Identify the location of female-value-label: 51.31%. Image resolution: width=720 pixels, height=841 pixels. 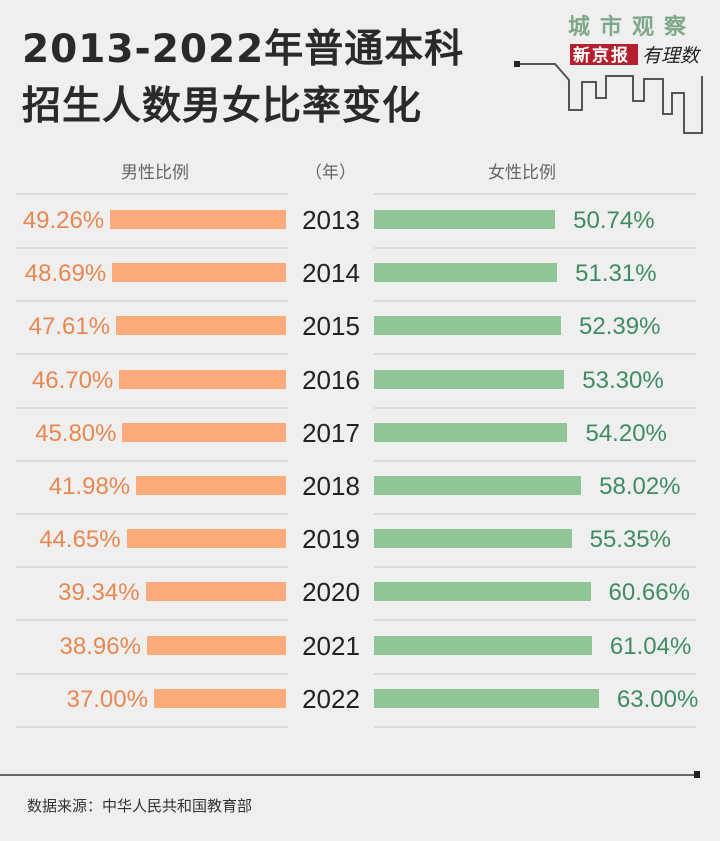
(616, 274).